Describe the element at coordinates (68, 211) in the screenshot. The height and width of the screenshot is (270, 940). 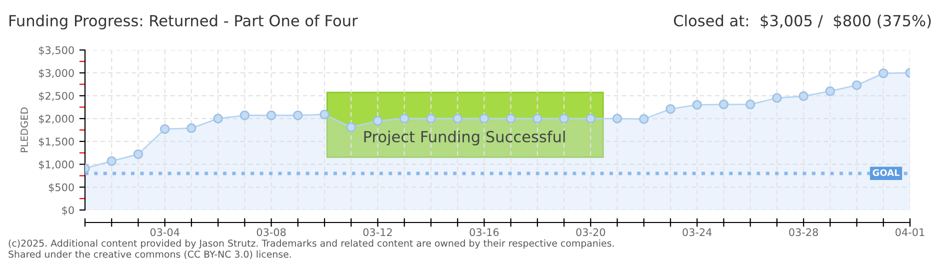
I see `y-tick-label: $0` at that location.